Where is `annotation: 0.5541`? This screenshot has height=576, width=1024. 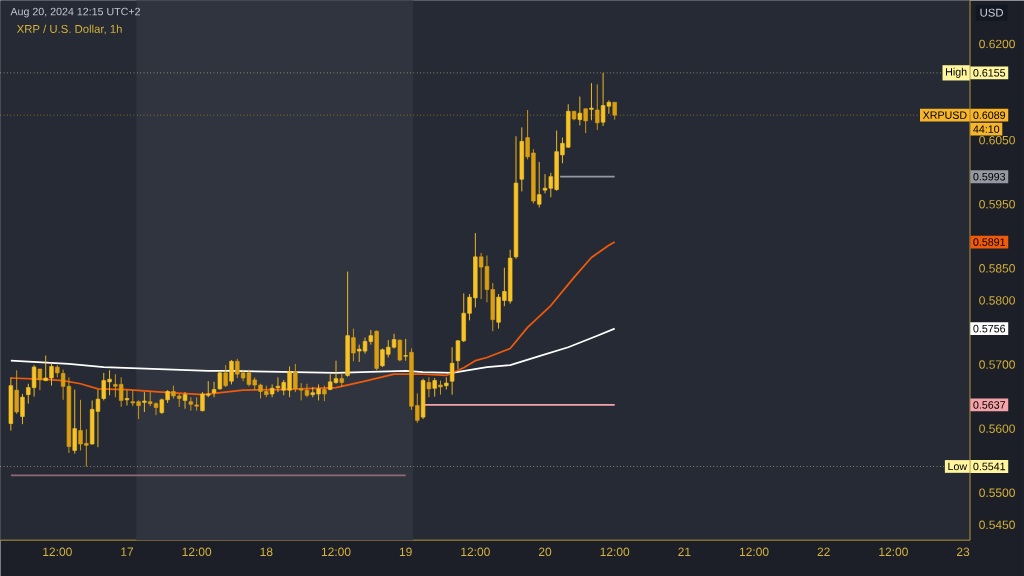 annotation: 0.5541 is located at coordinates (989, 466).